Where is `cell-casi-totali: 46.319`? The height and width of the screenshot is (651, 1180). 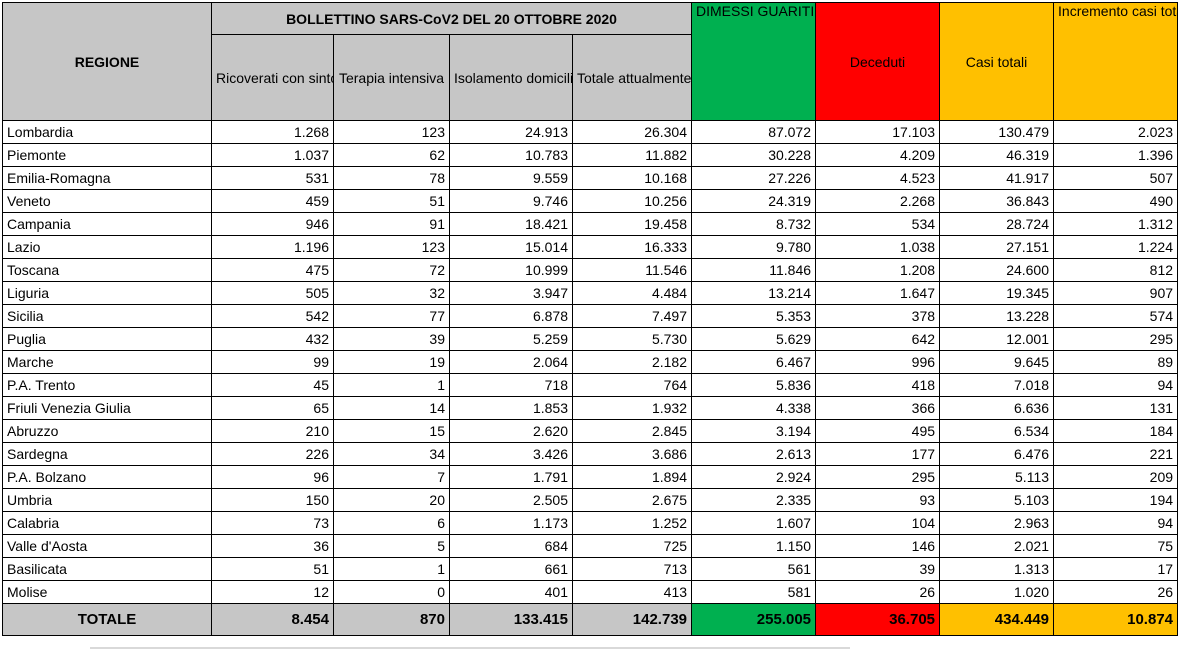
cell-casi-totali: 46.319 is located at coordinates (997, 155).